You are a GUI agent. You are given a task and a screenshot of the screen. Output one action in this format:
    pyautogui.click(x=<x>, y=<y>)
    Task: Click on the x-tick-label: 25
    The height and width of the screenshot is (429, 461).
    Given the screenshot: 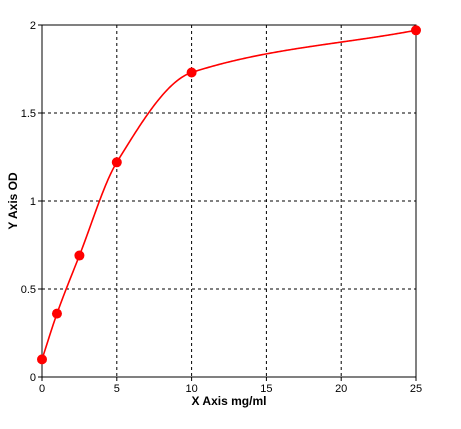 What is the action you would take?
    pyautogui.click(x=416, y=389)
    